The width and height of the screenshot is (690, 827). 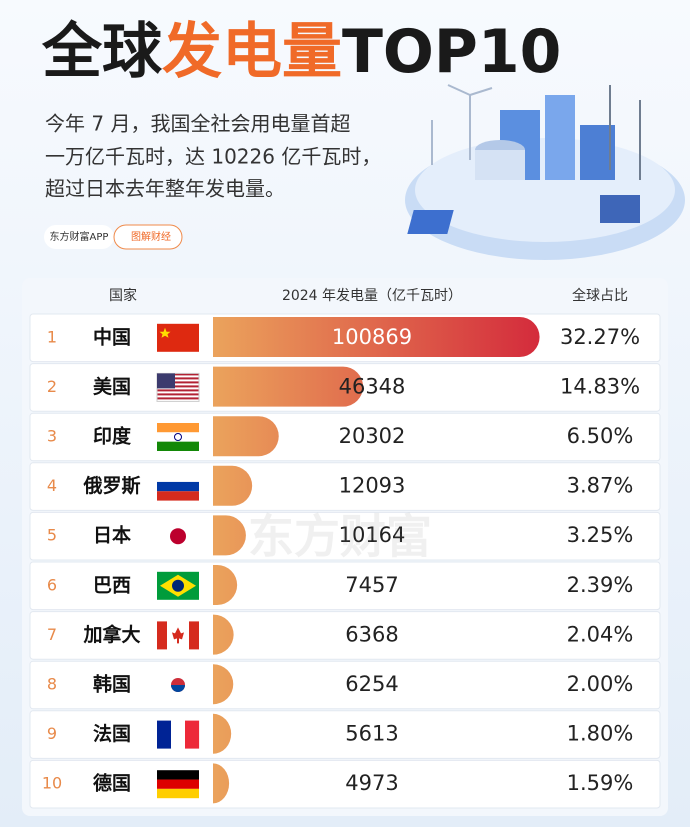 I want to click on country: 印度, so click(x=112, y=436).